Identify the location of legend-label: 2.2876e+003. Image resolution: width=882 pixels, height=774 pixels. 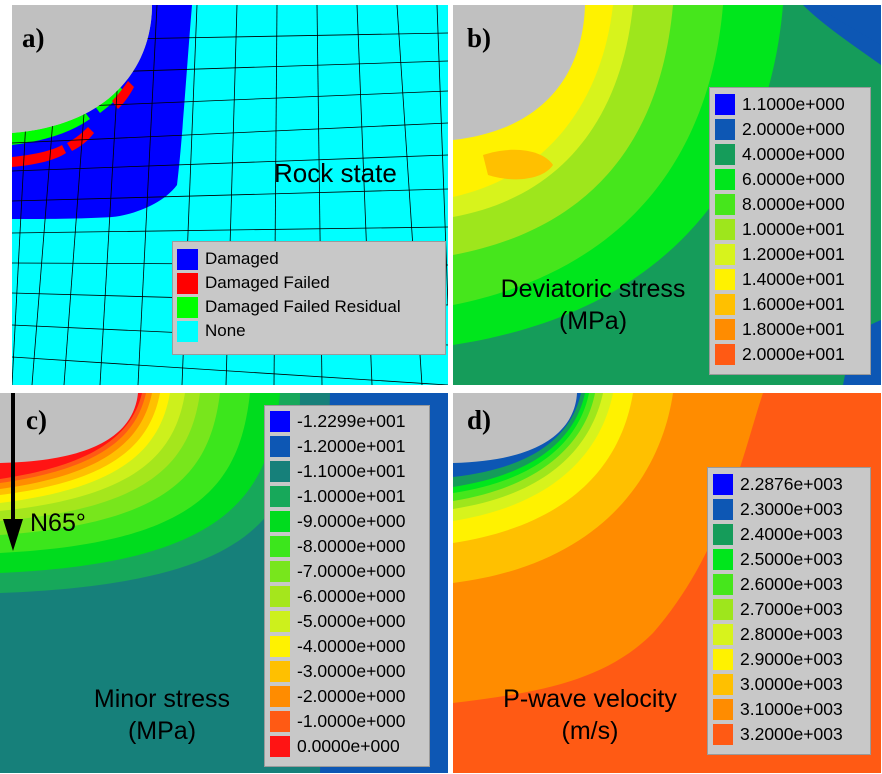
(791, 484).